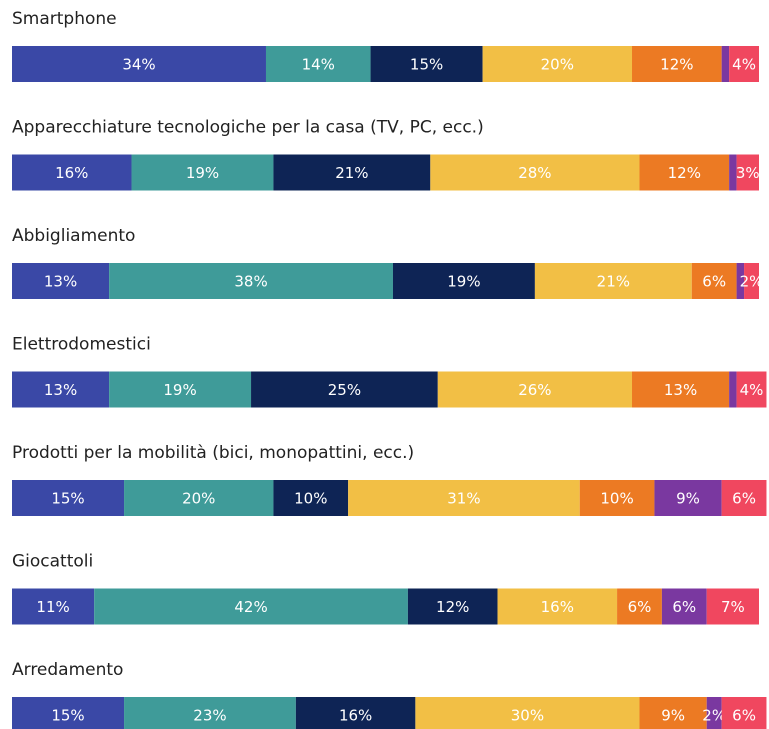 The height and width of the screenshot is (729, 769). I want to click on value-label: 28%, so click(534, 173).